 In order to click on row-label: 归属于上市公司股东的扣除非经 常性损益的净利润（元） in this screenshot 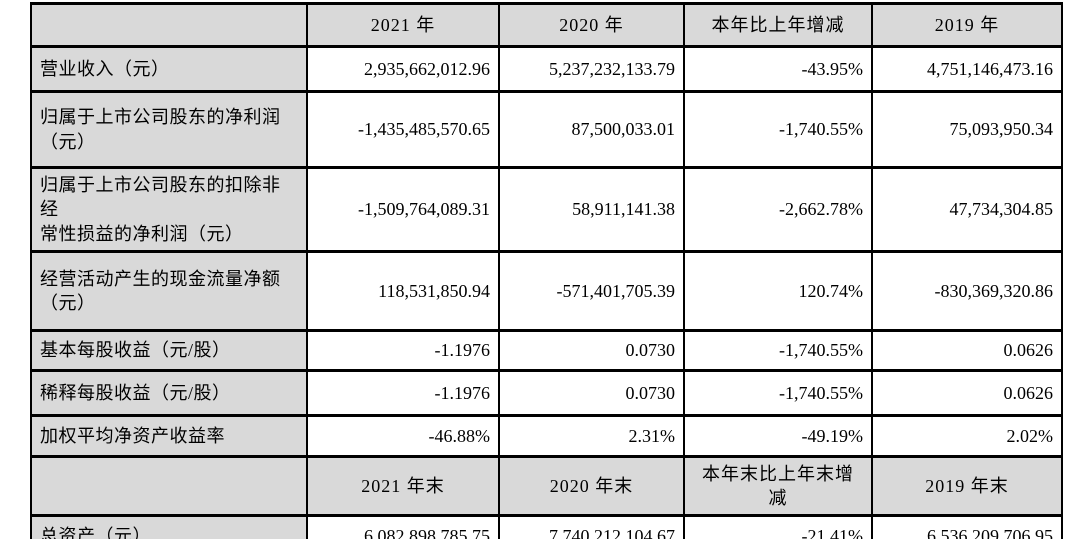, I will do `click(169, 209)`.